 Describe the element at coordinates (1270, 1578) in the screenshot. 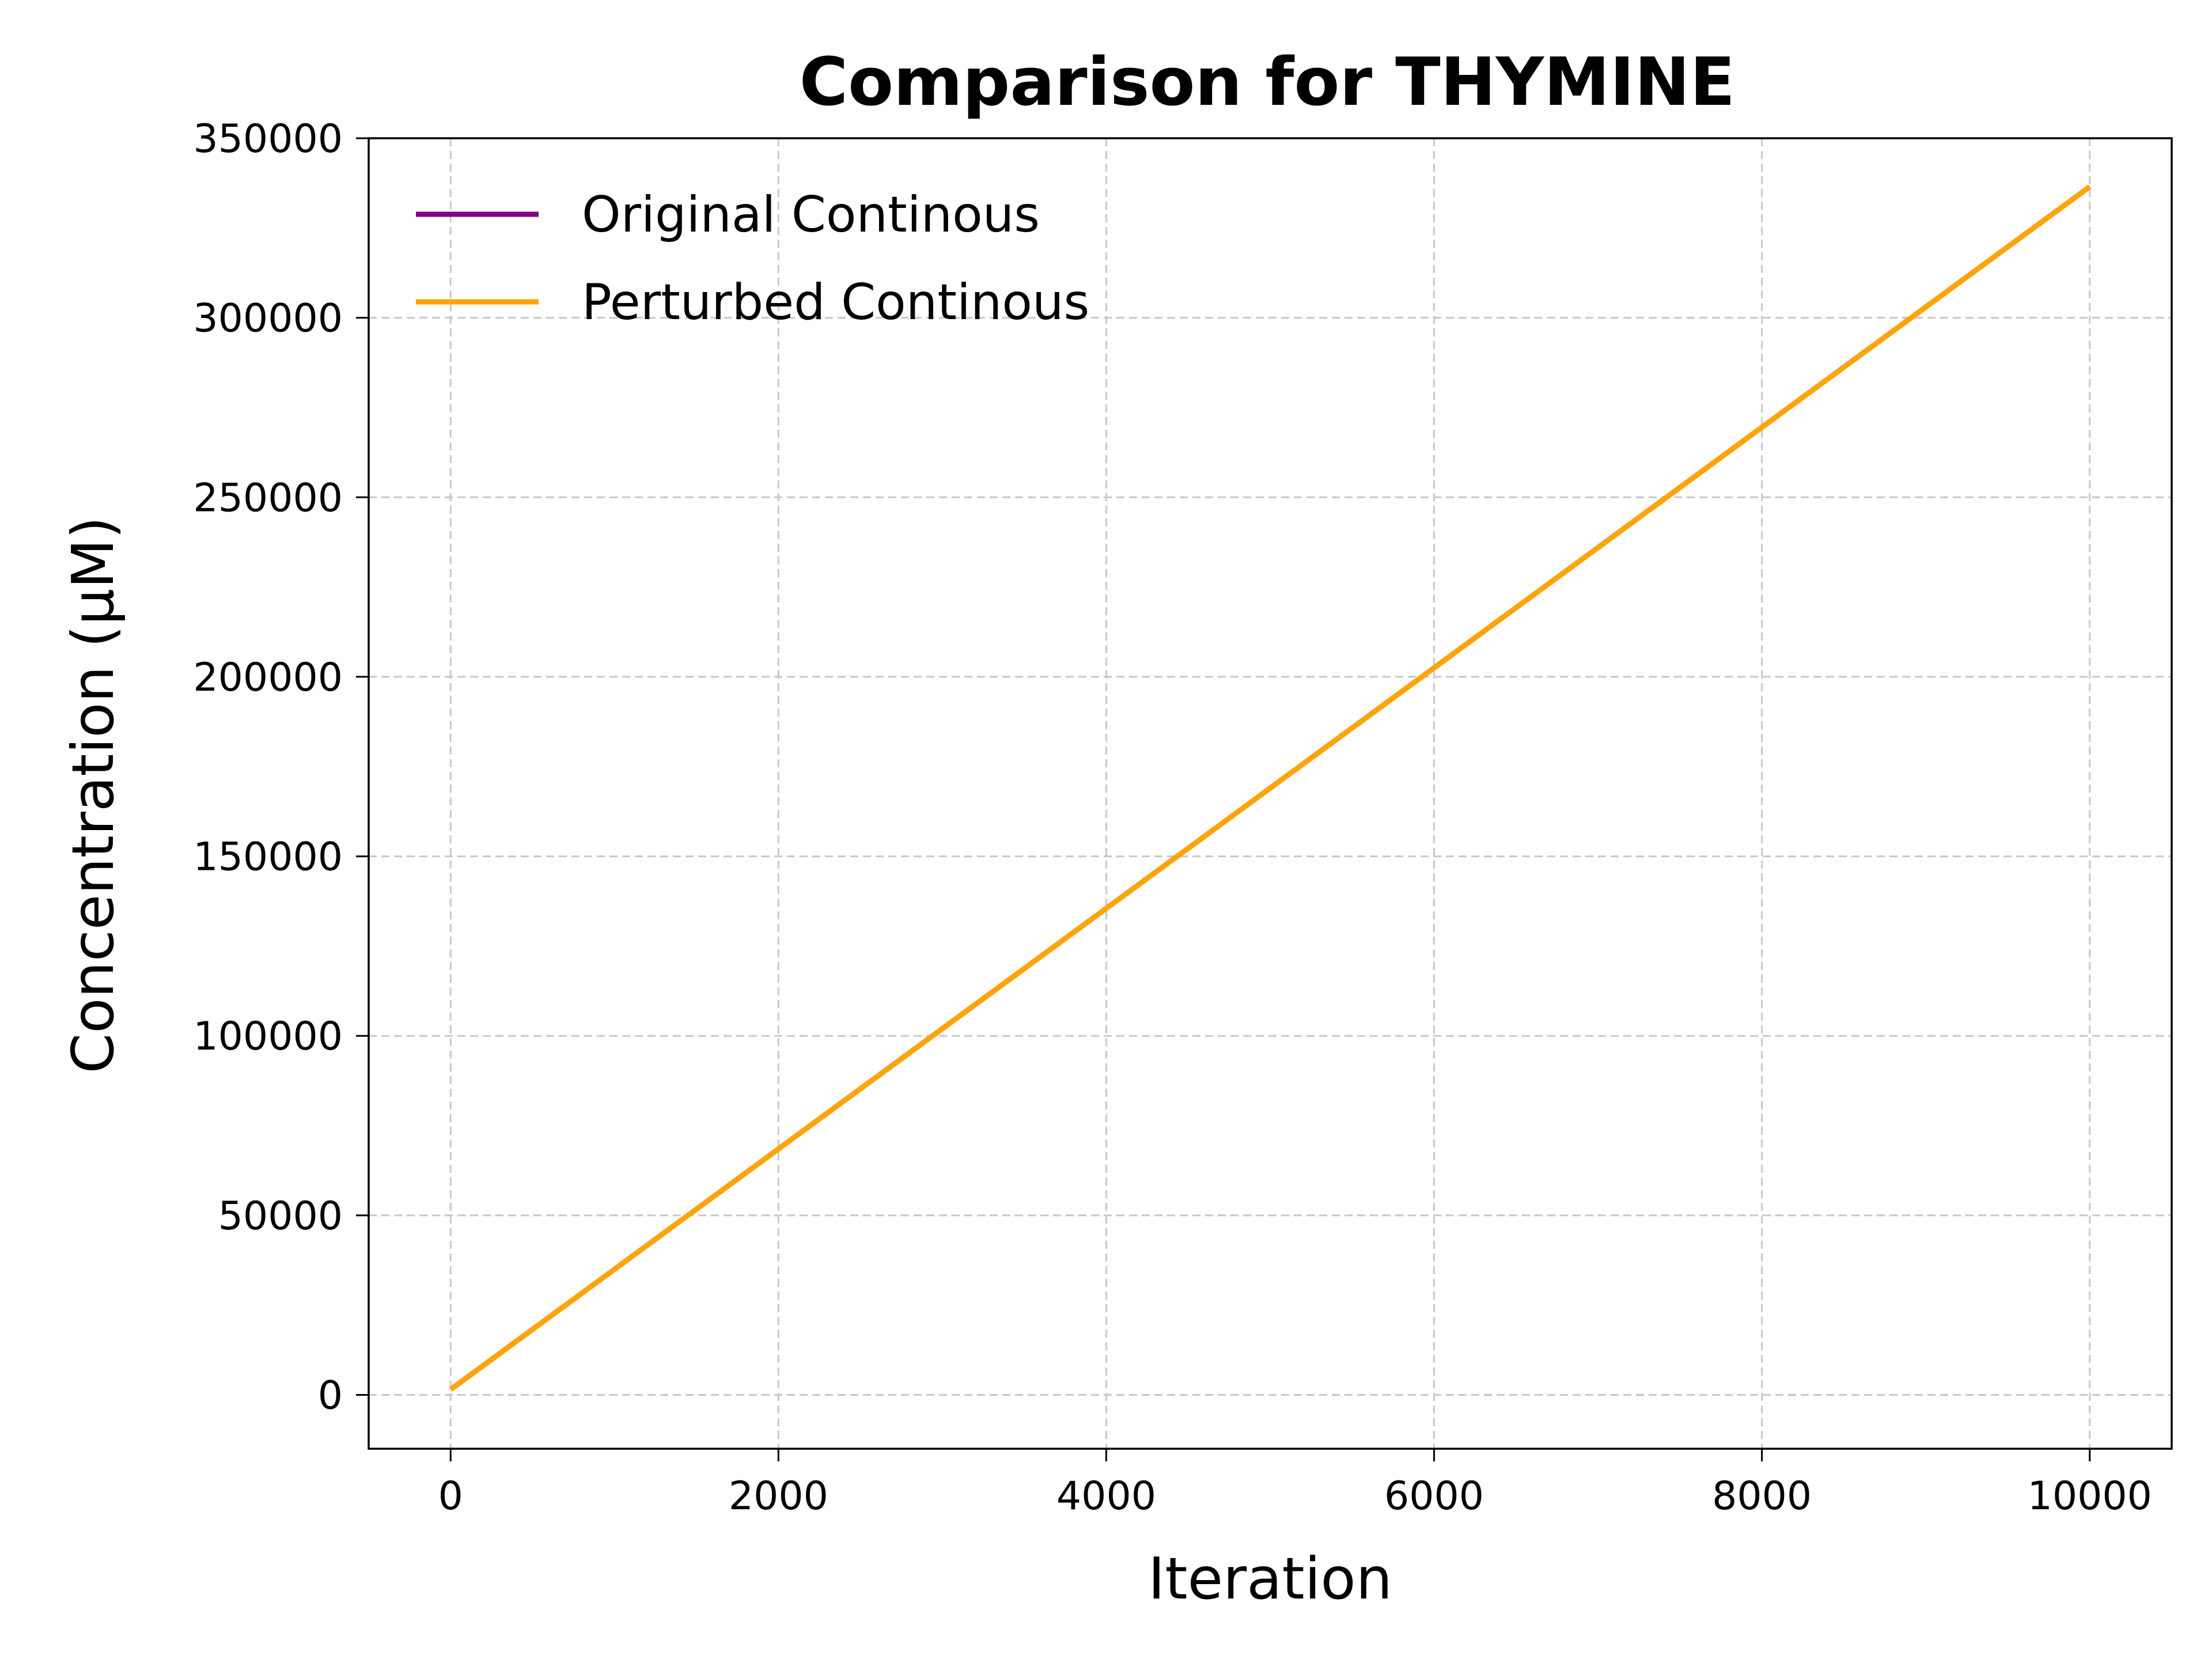

I see `x-axis-label: Iteration` at that location.